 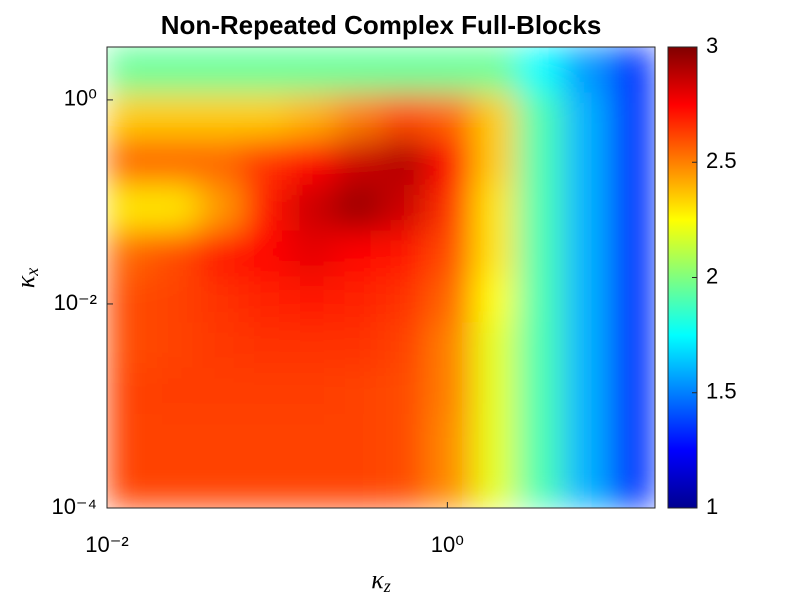 What do you see at coordinates (377, 579) in the screenshot?
I see `x-label-symbol: κ` at bounding box center [377, 579].